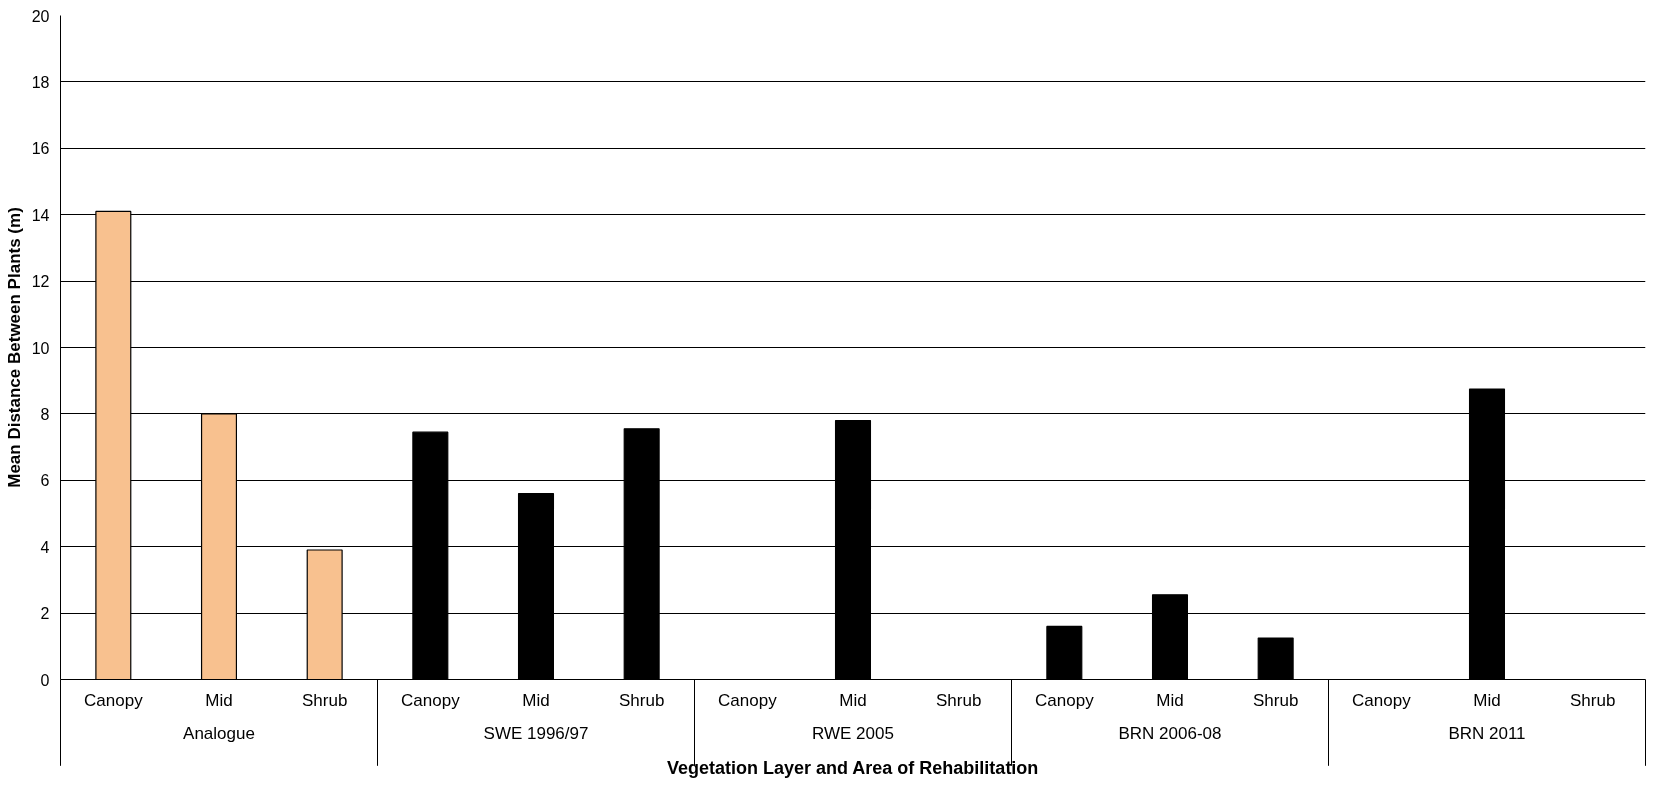 This screenshot has width=1661, height=787. I want to click on y-tick-label: 18, so click(40, 82).